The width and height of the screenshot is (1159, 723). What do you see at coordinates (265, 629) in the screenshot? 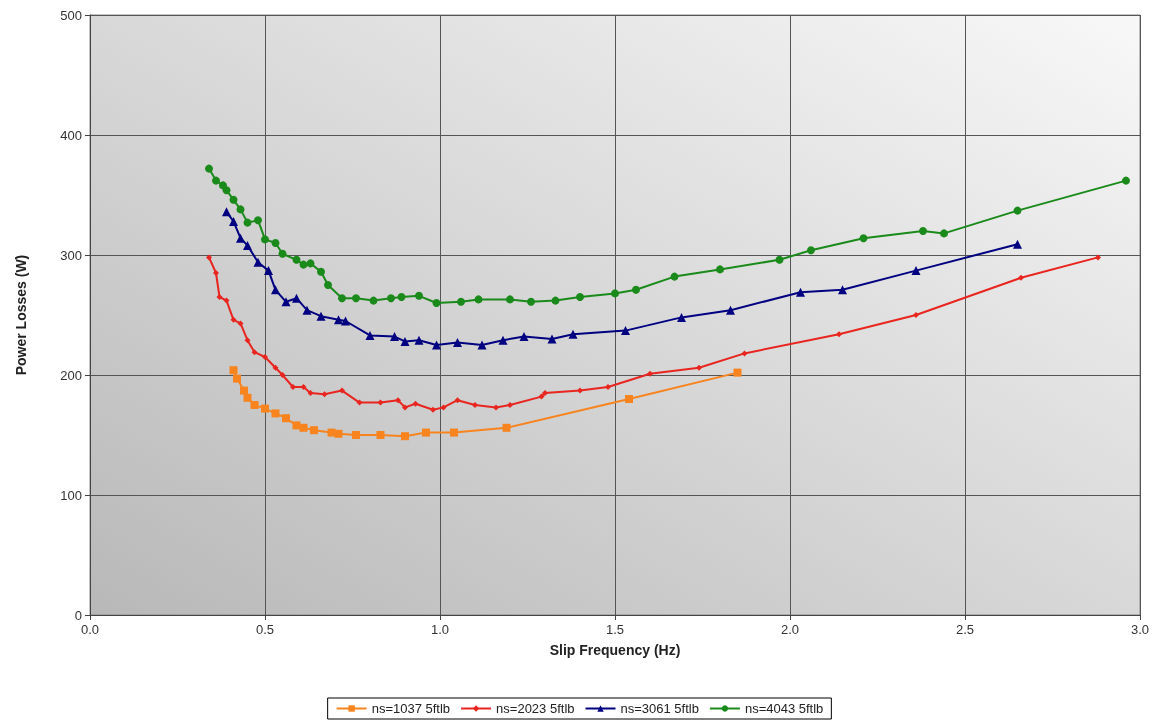
I see `x-tick-label: 0.5` at bounding box center [265, 629].